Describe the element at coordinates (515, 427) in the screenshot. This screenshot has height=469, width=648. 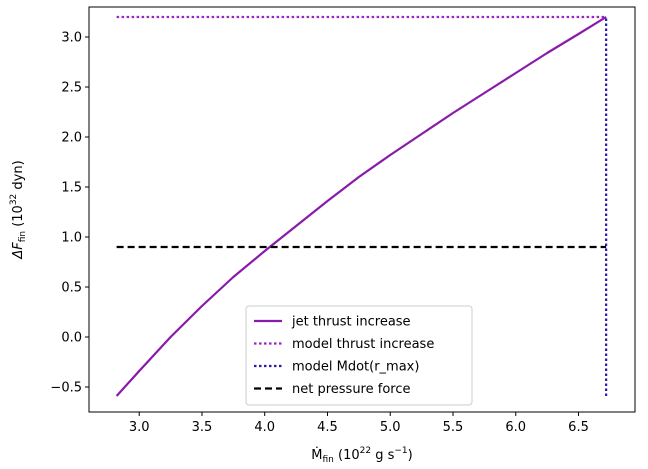
I see `x-tick-label: 6.0` at that location.